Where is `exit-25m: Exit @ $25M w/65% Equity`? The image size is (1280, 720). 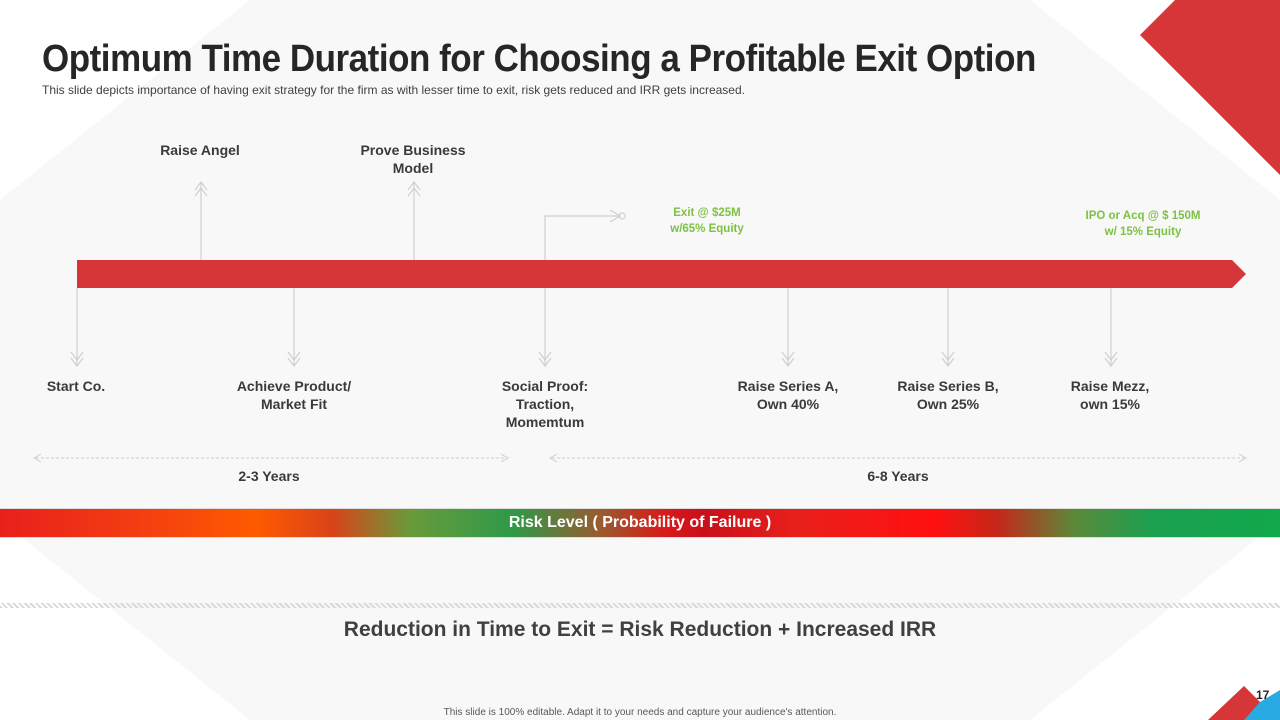 exit-25m: Exit @ $25M w/65% Equity is located at coordinates (707, 221).